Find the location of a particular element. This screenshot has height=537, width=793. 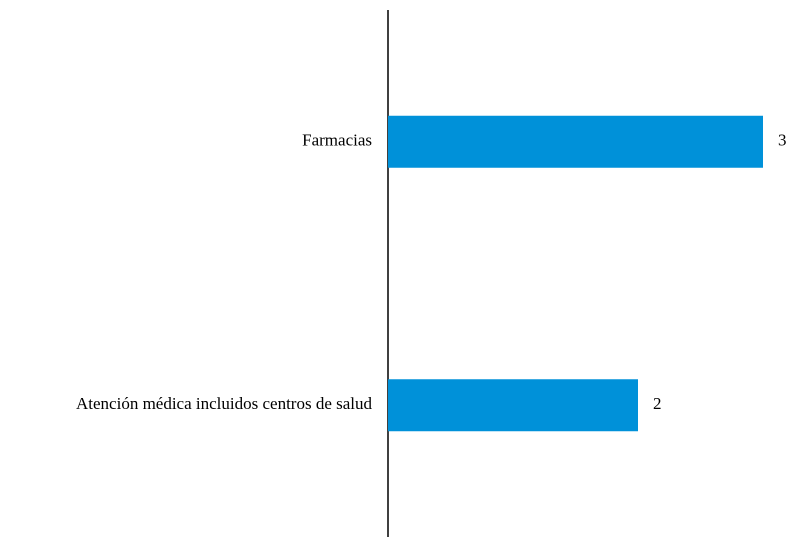

data-label: 3 is located at coordinates (782, 140).